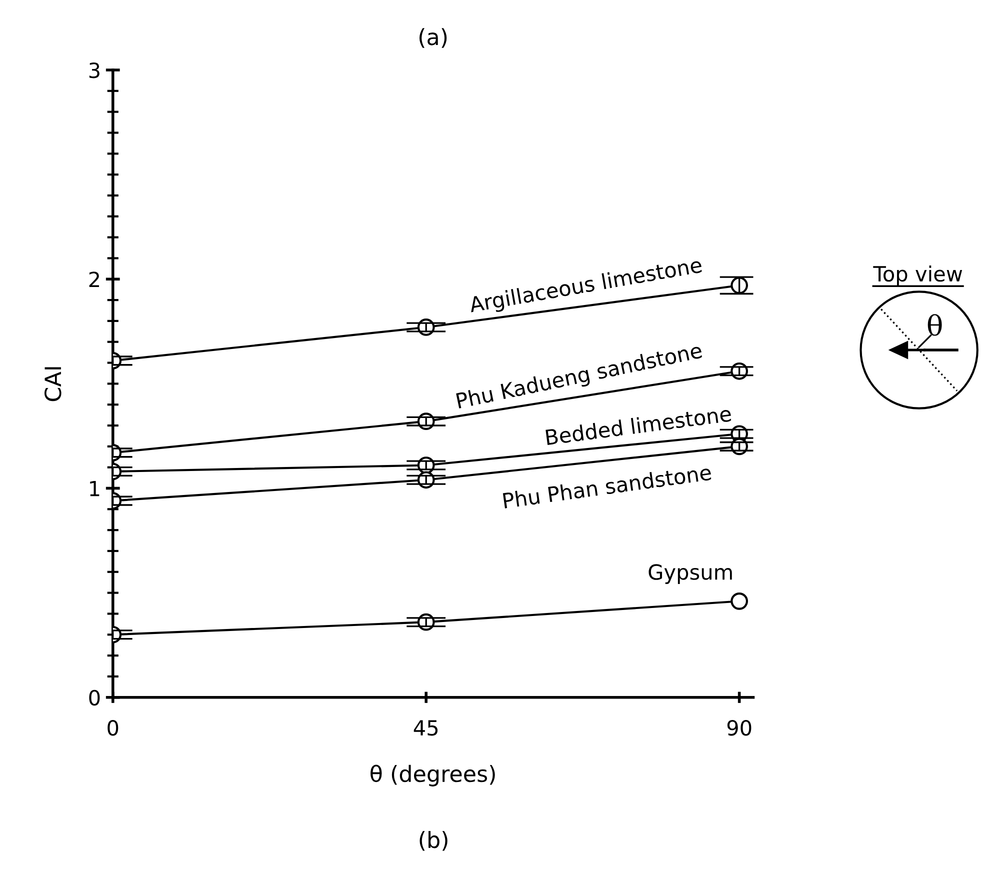 This screenshot has width=999, height=875. I want to click on text: Bedded limestone, so click(639, 427).